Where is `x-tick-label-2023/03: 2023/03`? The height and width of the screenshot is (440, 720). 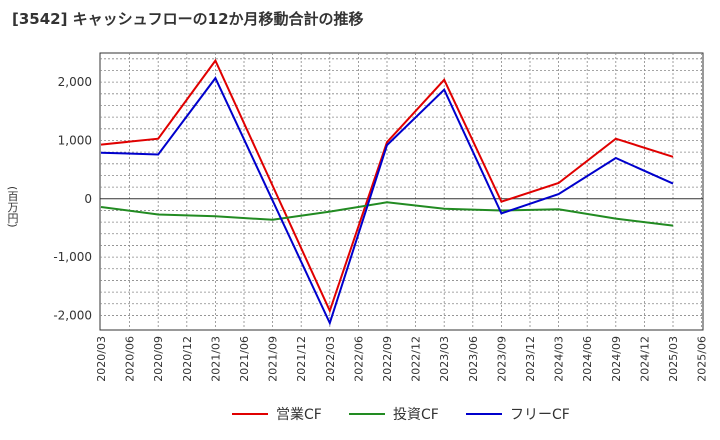
x-tick-label-2023/03: 2023/03 is located at coordinates (444, 359).